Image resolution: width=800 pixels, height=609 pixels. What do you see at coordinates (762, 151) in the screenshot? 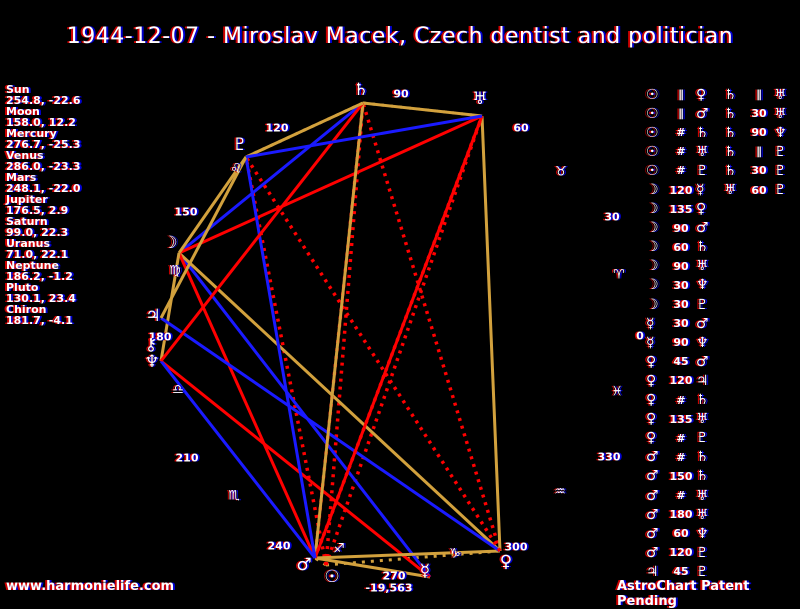
I see `aspect-row: ♄ ∥ ♇` at bounding box center [762, 151].